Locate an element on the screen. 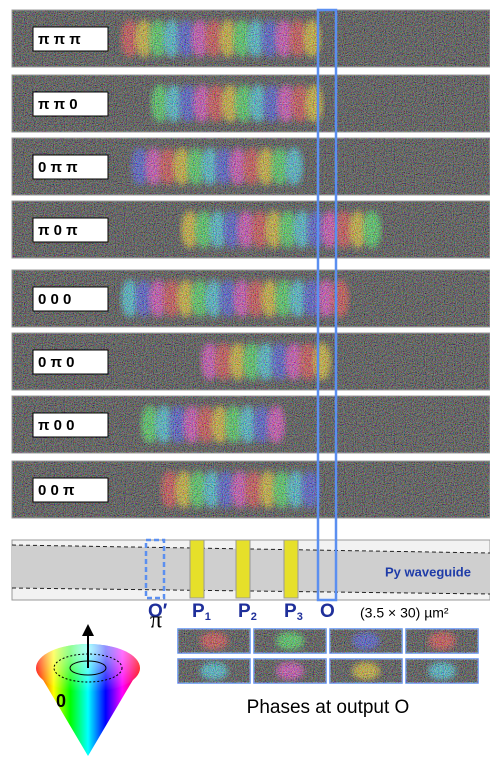 The image size is (490, 760). row-label: π π 0 is located at coordinates (58, 104).